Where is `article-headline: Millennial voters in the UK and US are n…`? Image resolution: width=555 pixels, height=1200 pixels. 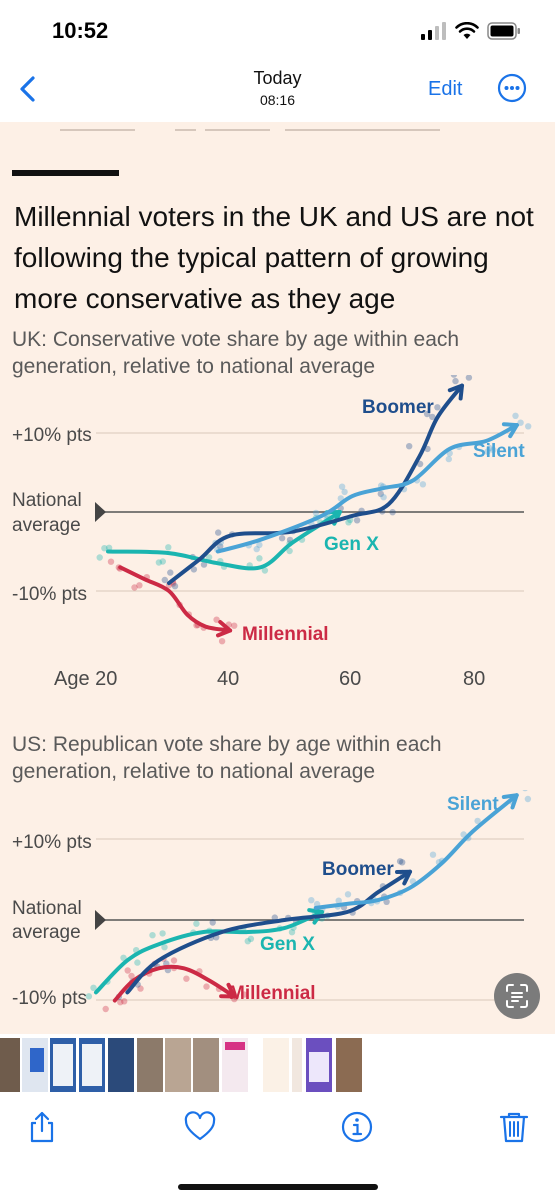
article-headline: Millennial voters in the UK and US are n… is located at coordinates (274, 257).